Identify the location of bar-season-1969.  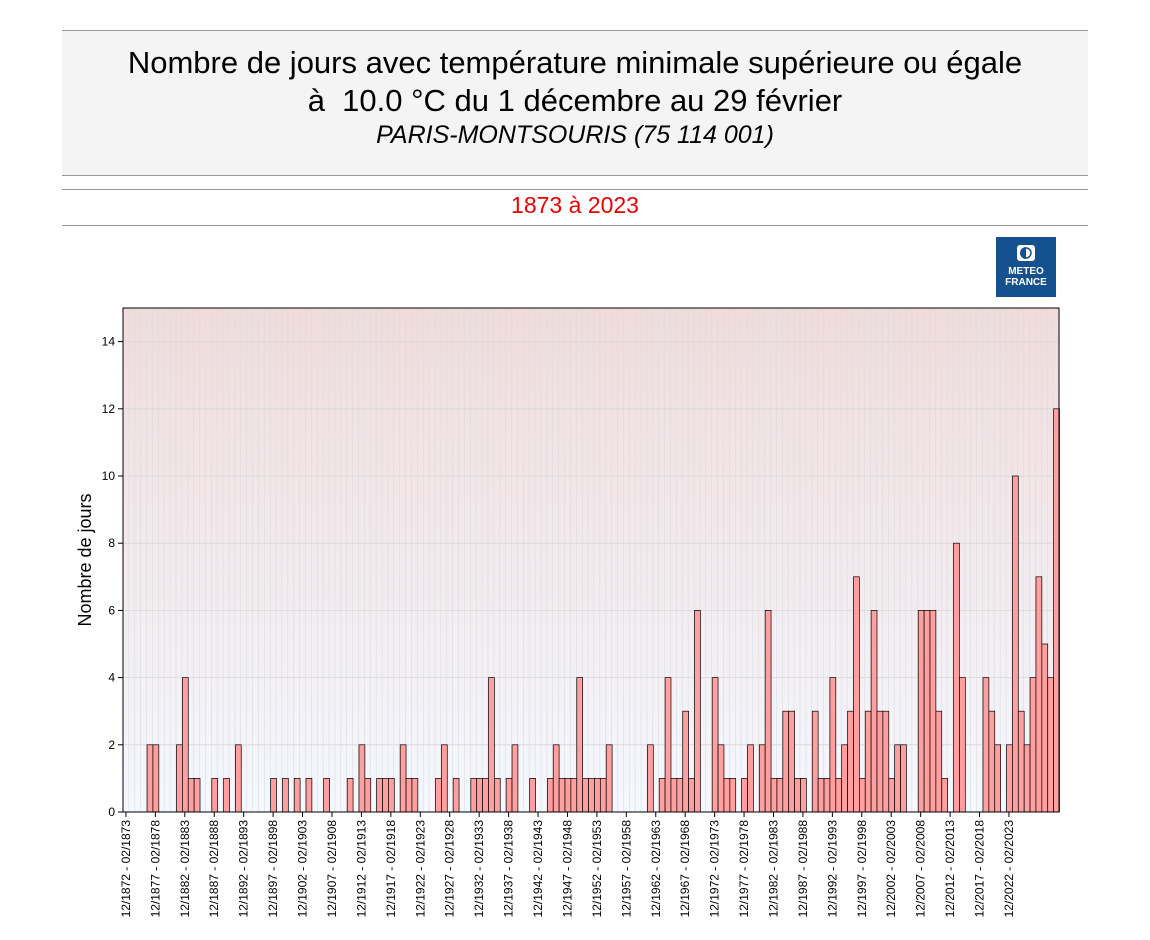
(691, 795).